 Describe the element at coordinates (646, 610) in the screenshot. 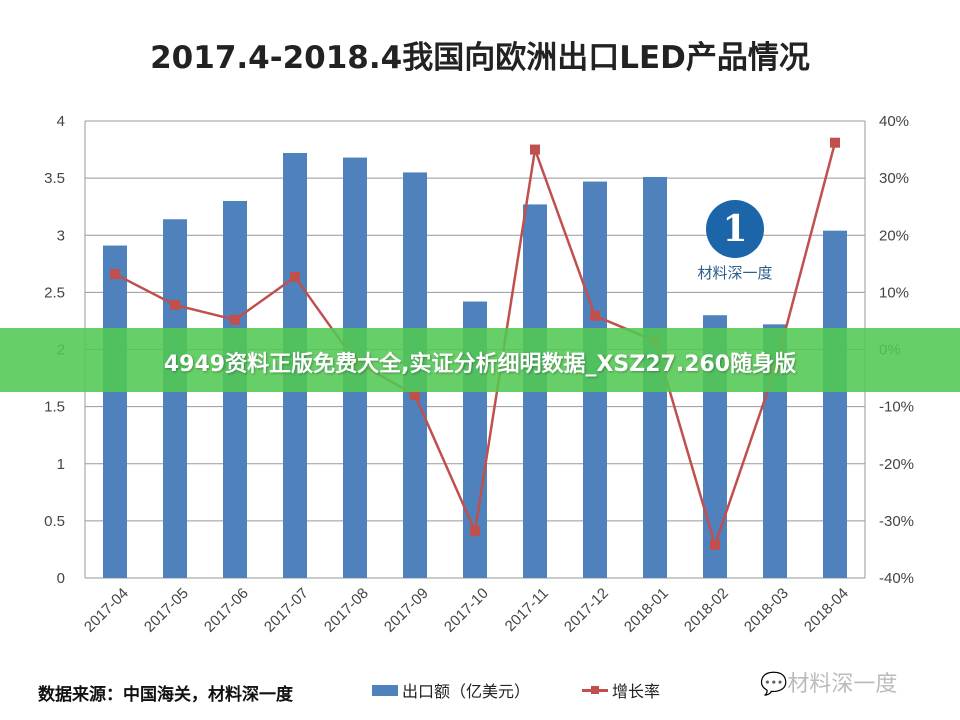

I see `x-tick-label: 2018-01` at that location.